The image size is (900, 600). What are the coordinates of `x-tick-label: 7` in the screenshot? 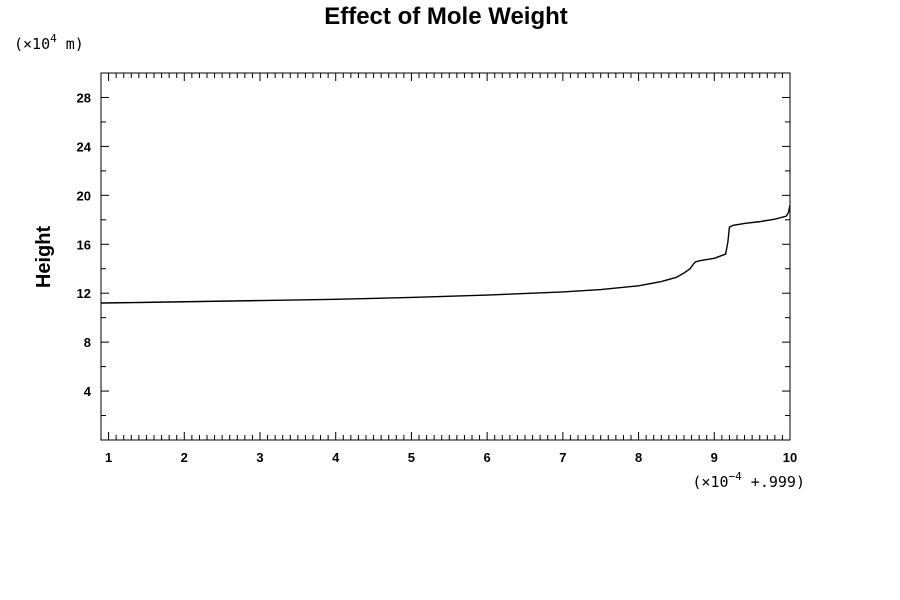 It's located at (562, 457).